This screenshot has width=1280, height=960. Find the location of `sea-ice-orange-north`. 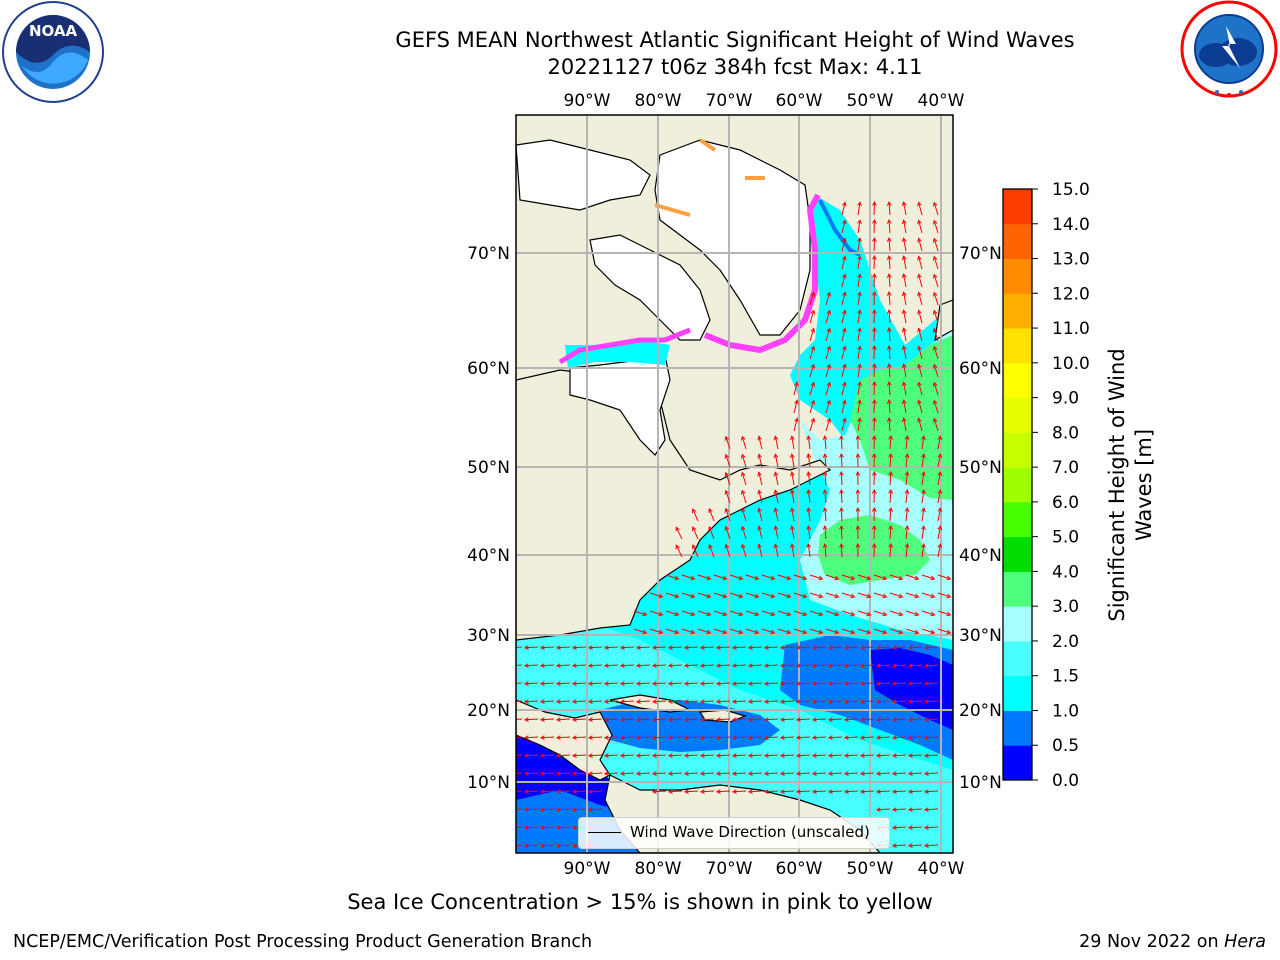

sea-ice-orange-north is located at coordinates (709, 177).